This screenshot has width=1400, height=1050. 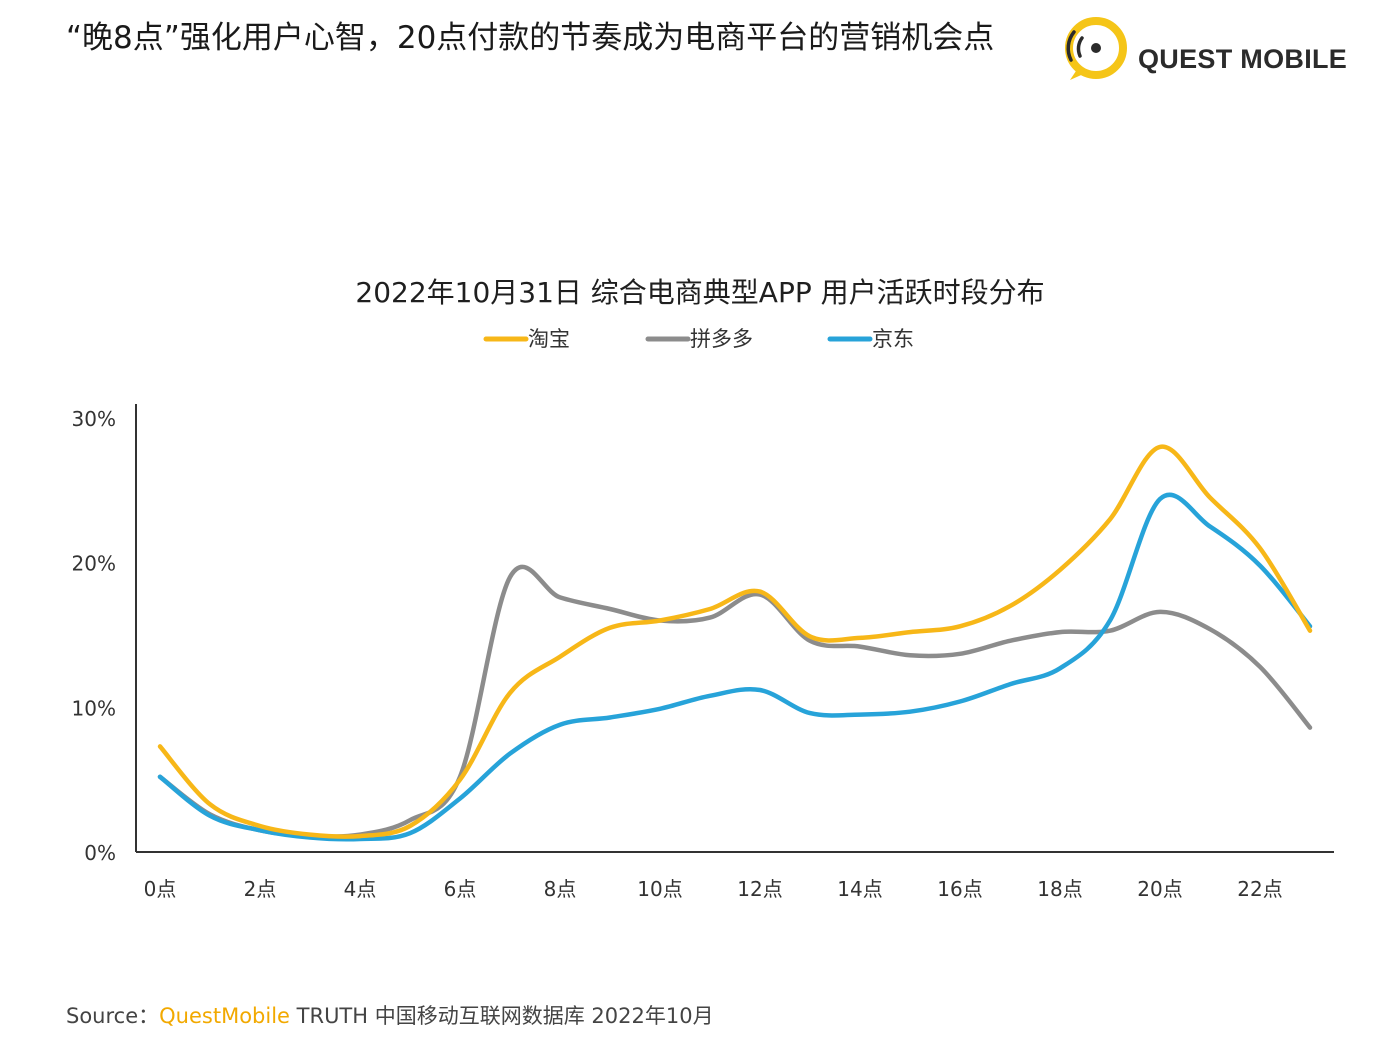 I want to click on quest-mobile-logo, so click(x=1096, y=48).